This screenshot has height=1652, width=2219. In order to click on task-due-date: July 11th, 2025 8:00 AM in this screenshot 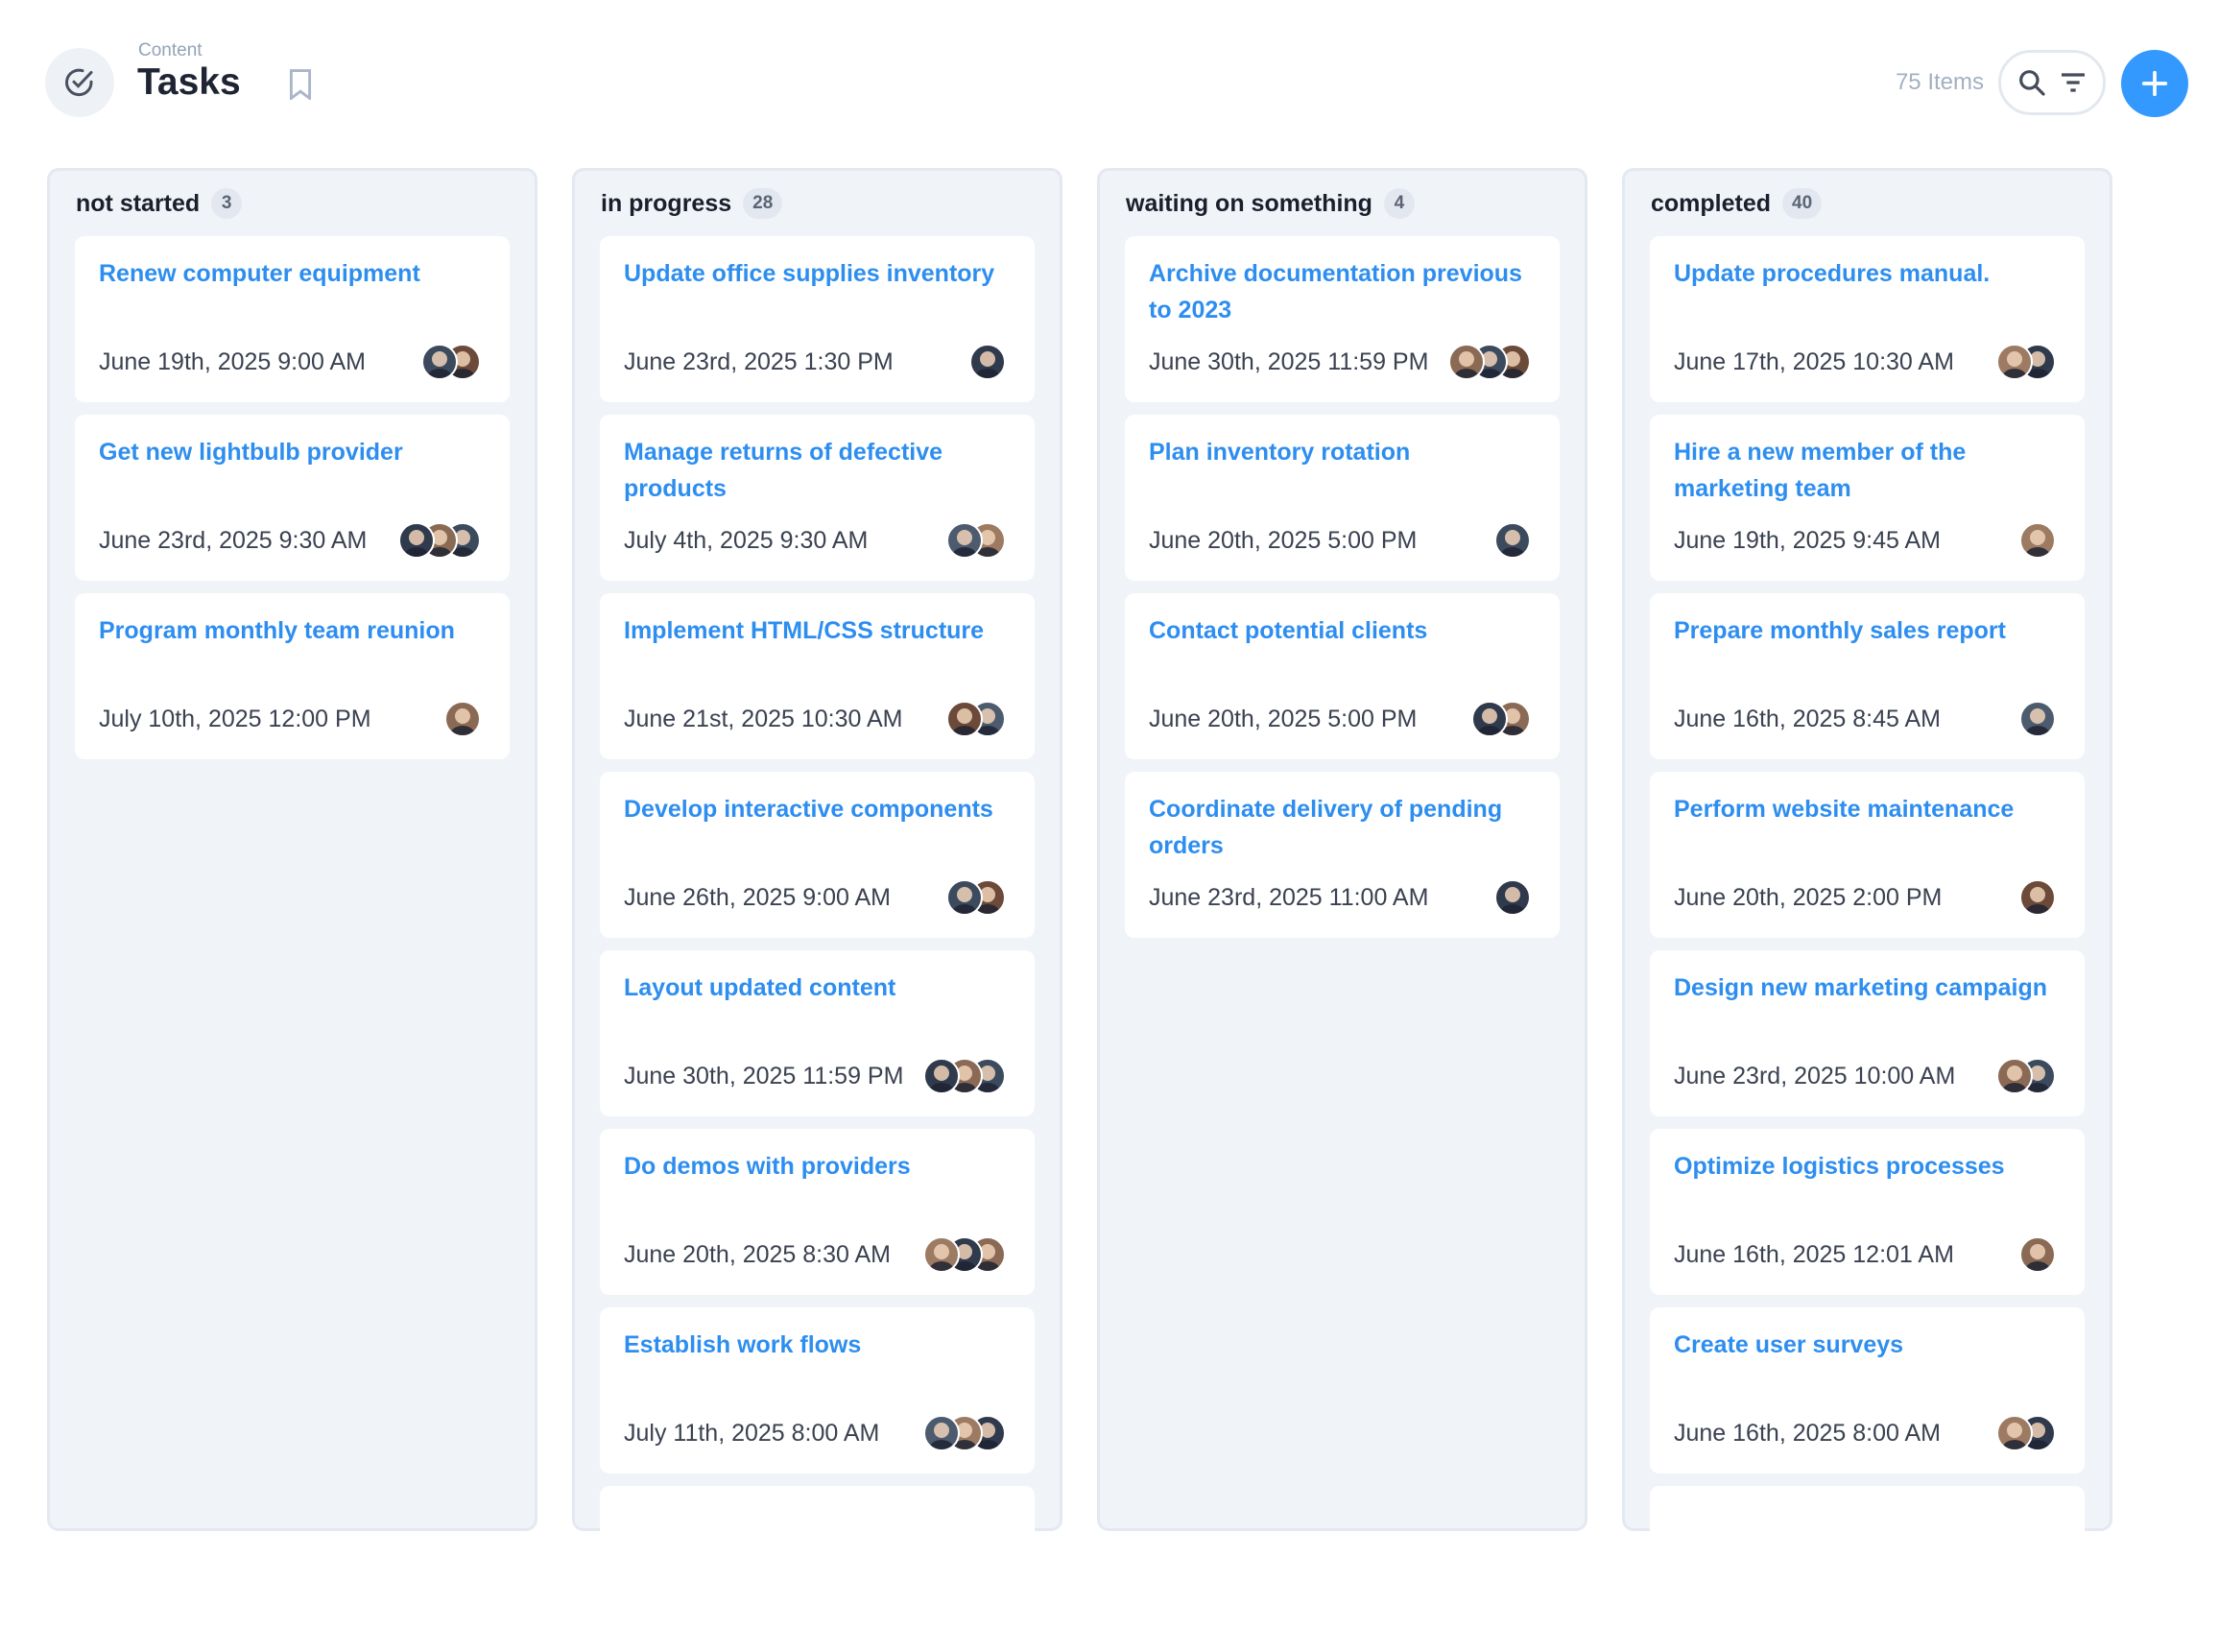, I will do `click(752, 1433)`.